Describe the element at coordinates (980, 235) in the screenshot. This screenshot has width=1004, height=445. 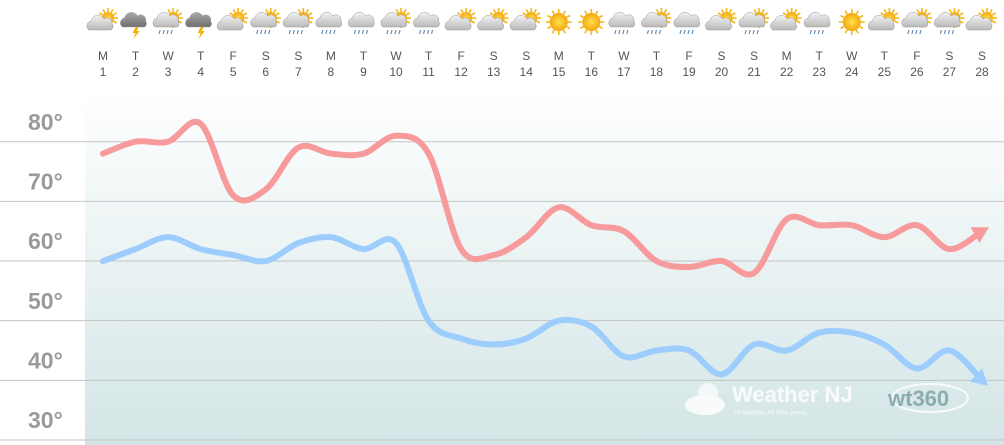
I see `line-arrow` at that location.